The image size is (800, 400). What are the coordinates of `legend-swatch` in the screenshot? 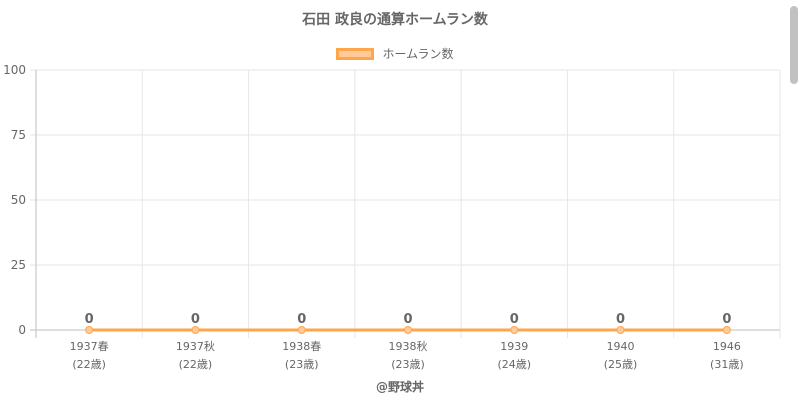 It's located at (355, 53).